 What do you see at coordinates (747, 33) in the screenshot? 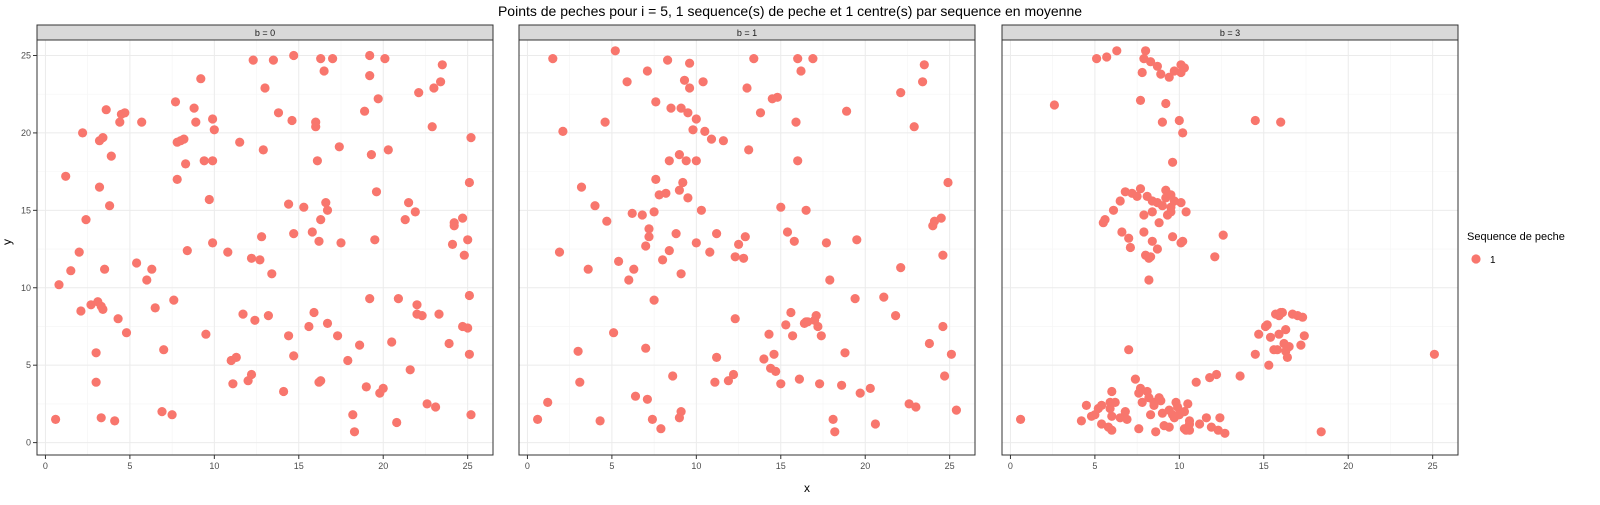
I see `facet-strip-label: b = 1` at bounding box center [747, 33].